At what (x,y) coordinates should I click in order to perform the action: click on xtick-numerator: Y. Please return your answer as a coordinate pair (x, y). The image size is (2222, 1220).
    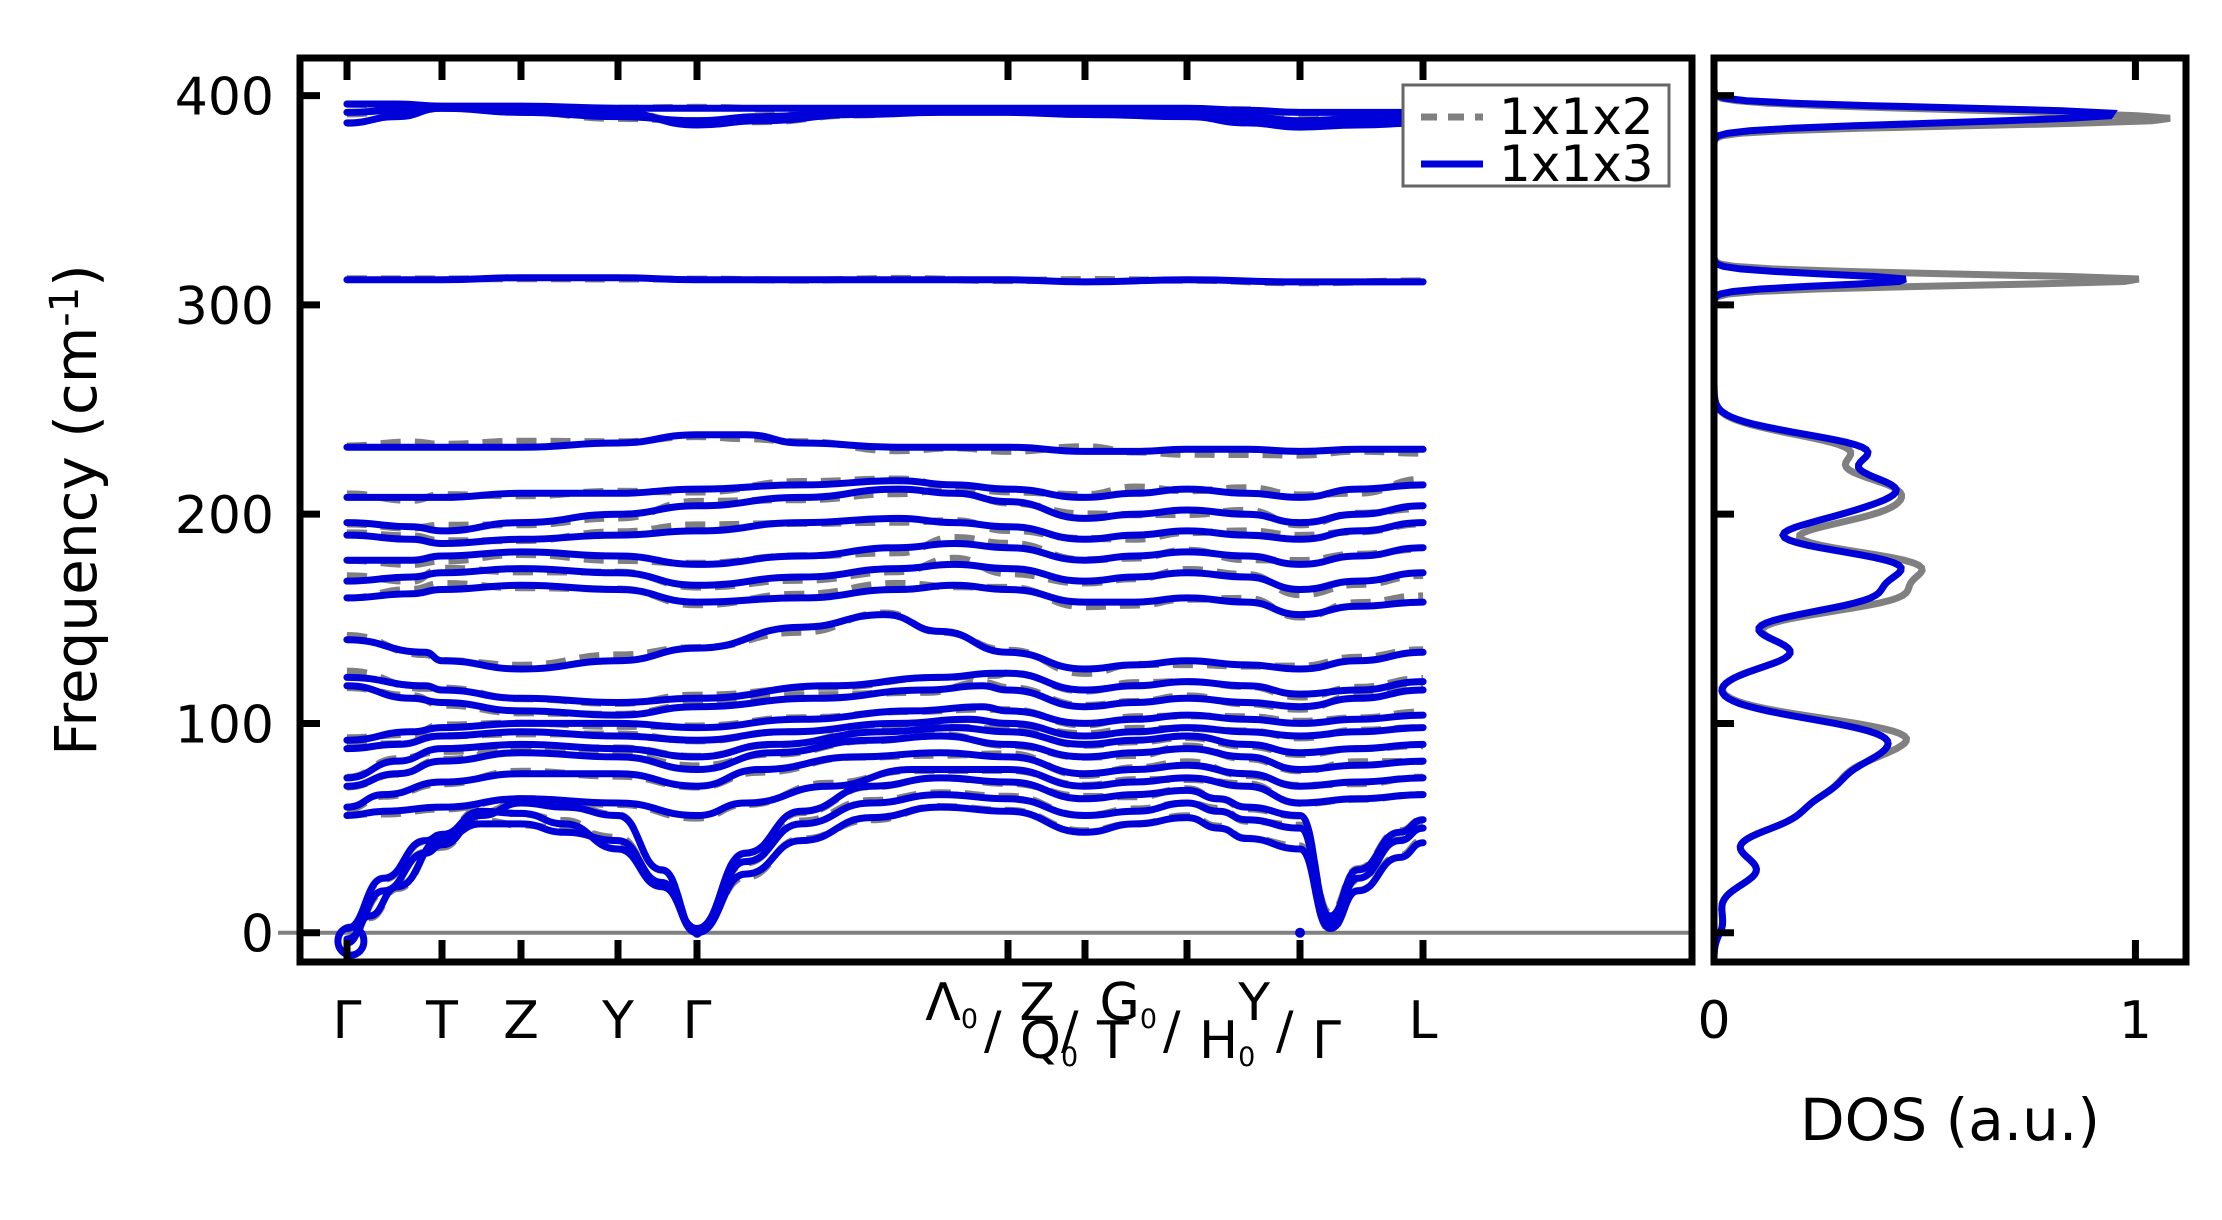
    Looking at the image, I should click on (1253, 1003).